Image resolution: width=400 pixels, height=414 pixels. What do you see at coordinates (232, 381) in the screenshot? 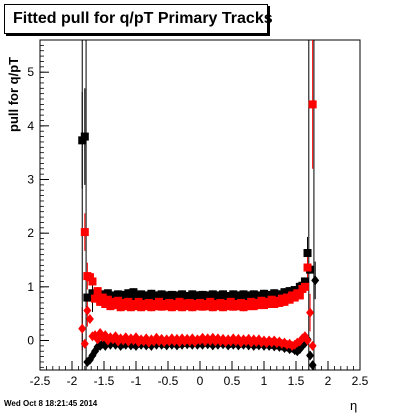
I see `x-tick-label: 0.5` at bounding box center [232, 381].